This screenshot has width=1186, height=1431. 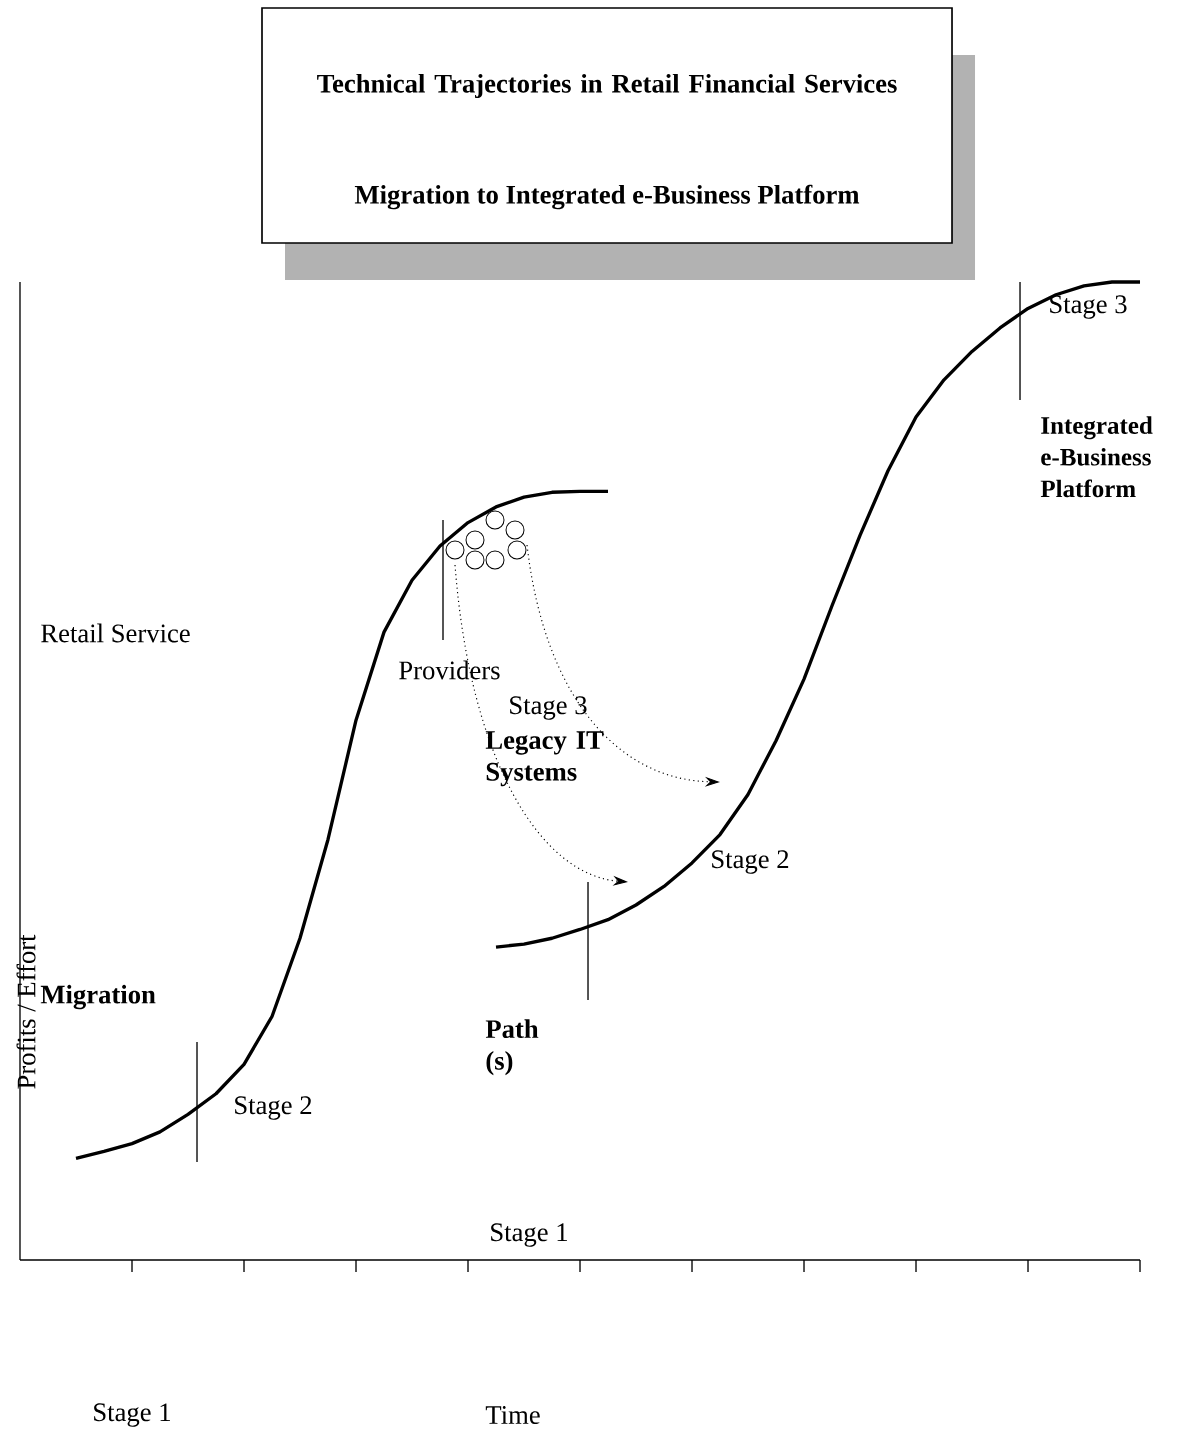 I want to click on annotation: Providers, so click(x=449, y=670).